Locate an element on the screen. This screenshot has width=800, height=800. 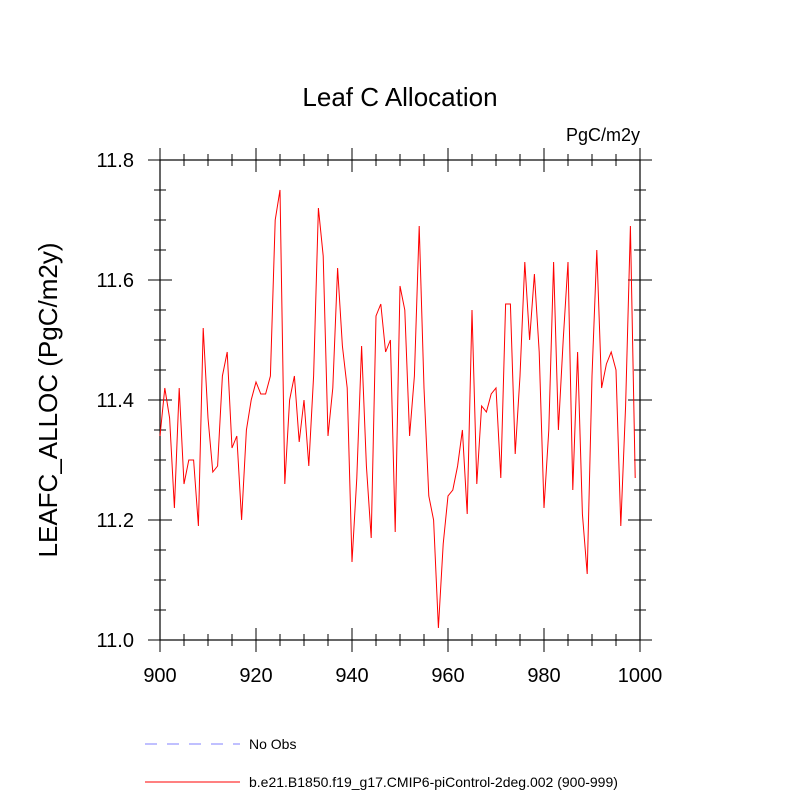
x-tick-label: 980 is located at coordinates (543, 676).